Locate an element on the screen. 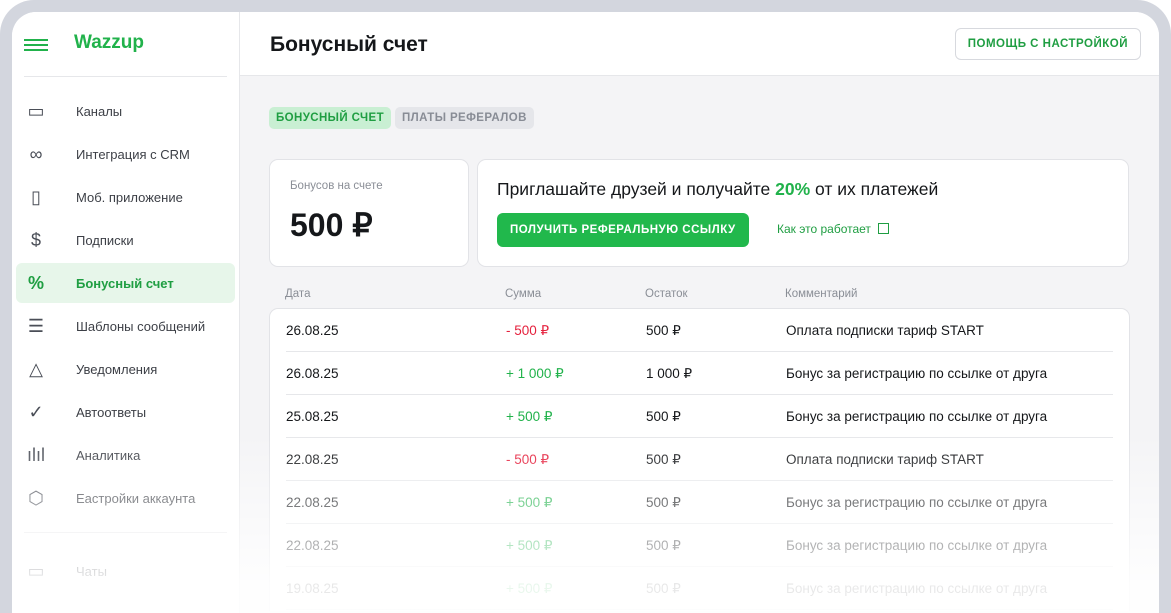  sidebar-item: % Бонусный счет is located at coordinates (125, 283).